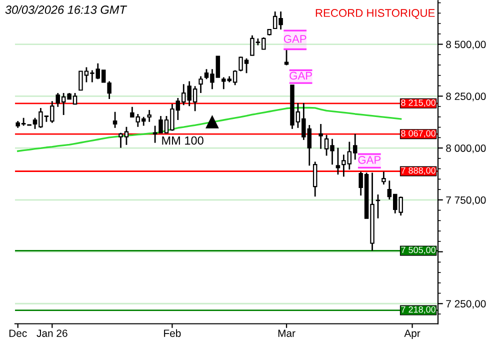 The height and width of the screenshot is (350, 500). What do you see at coordinates (466, 45) in the screenshot?
I see `y-tick-label: 8 500,00` at bounding box center [466, 45].